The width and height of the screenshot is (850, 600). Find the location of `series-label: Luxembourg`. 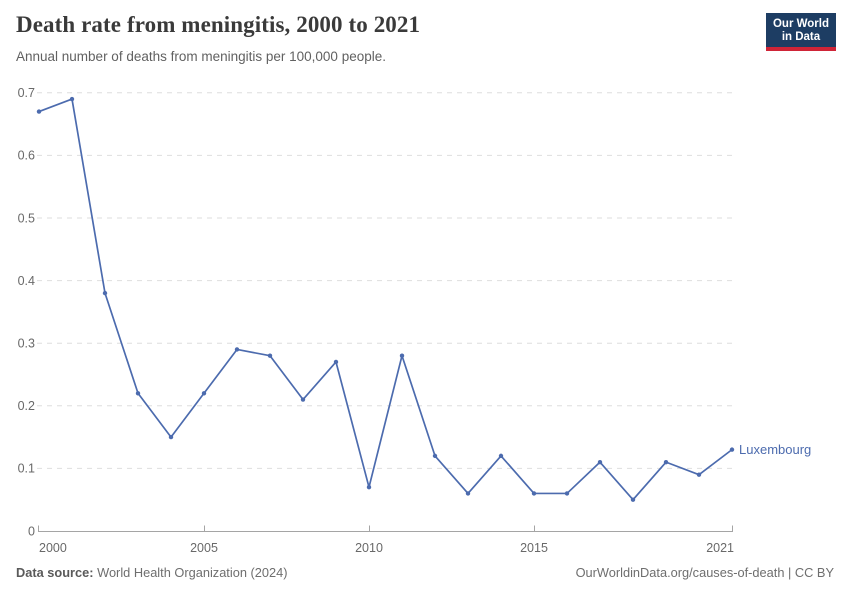

series-label: Luxembourg is located at coordinates (775, 449).